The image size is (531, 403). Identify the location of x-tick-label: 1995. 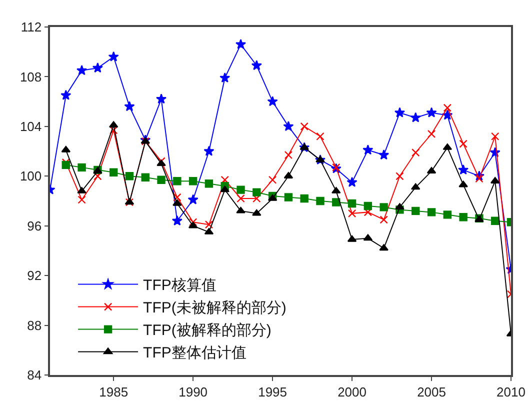
(273, 392).